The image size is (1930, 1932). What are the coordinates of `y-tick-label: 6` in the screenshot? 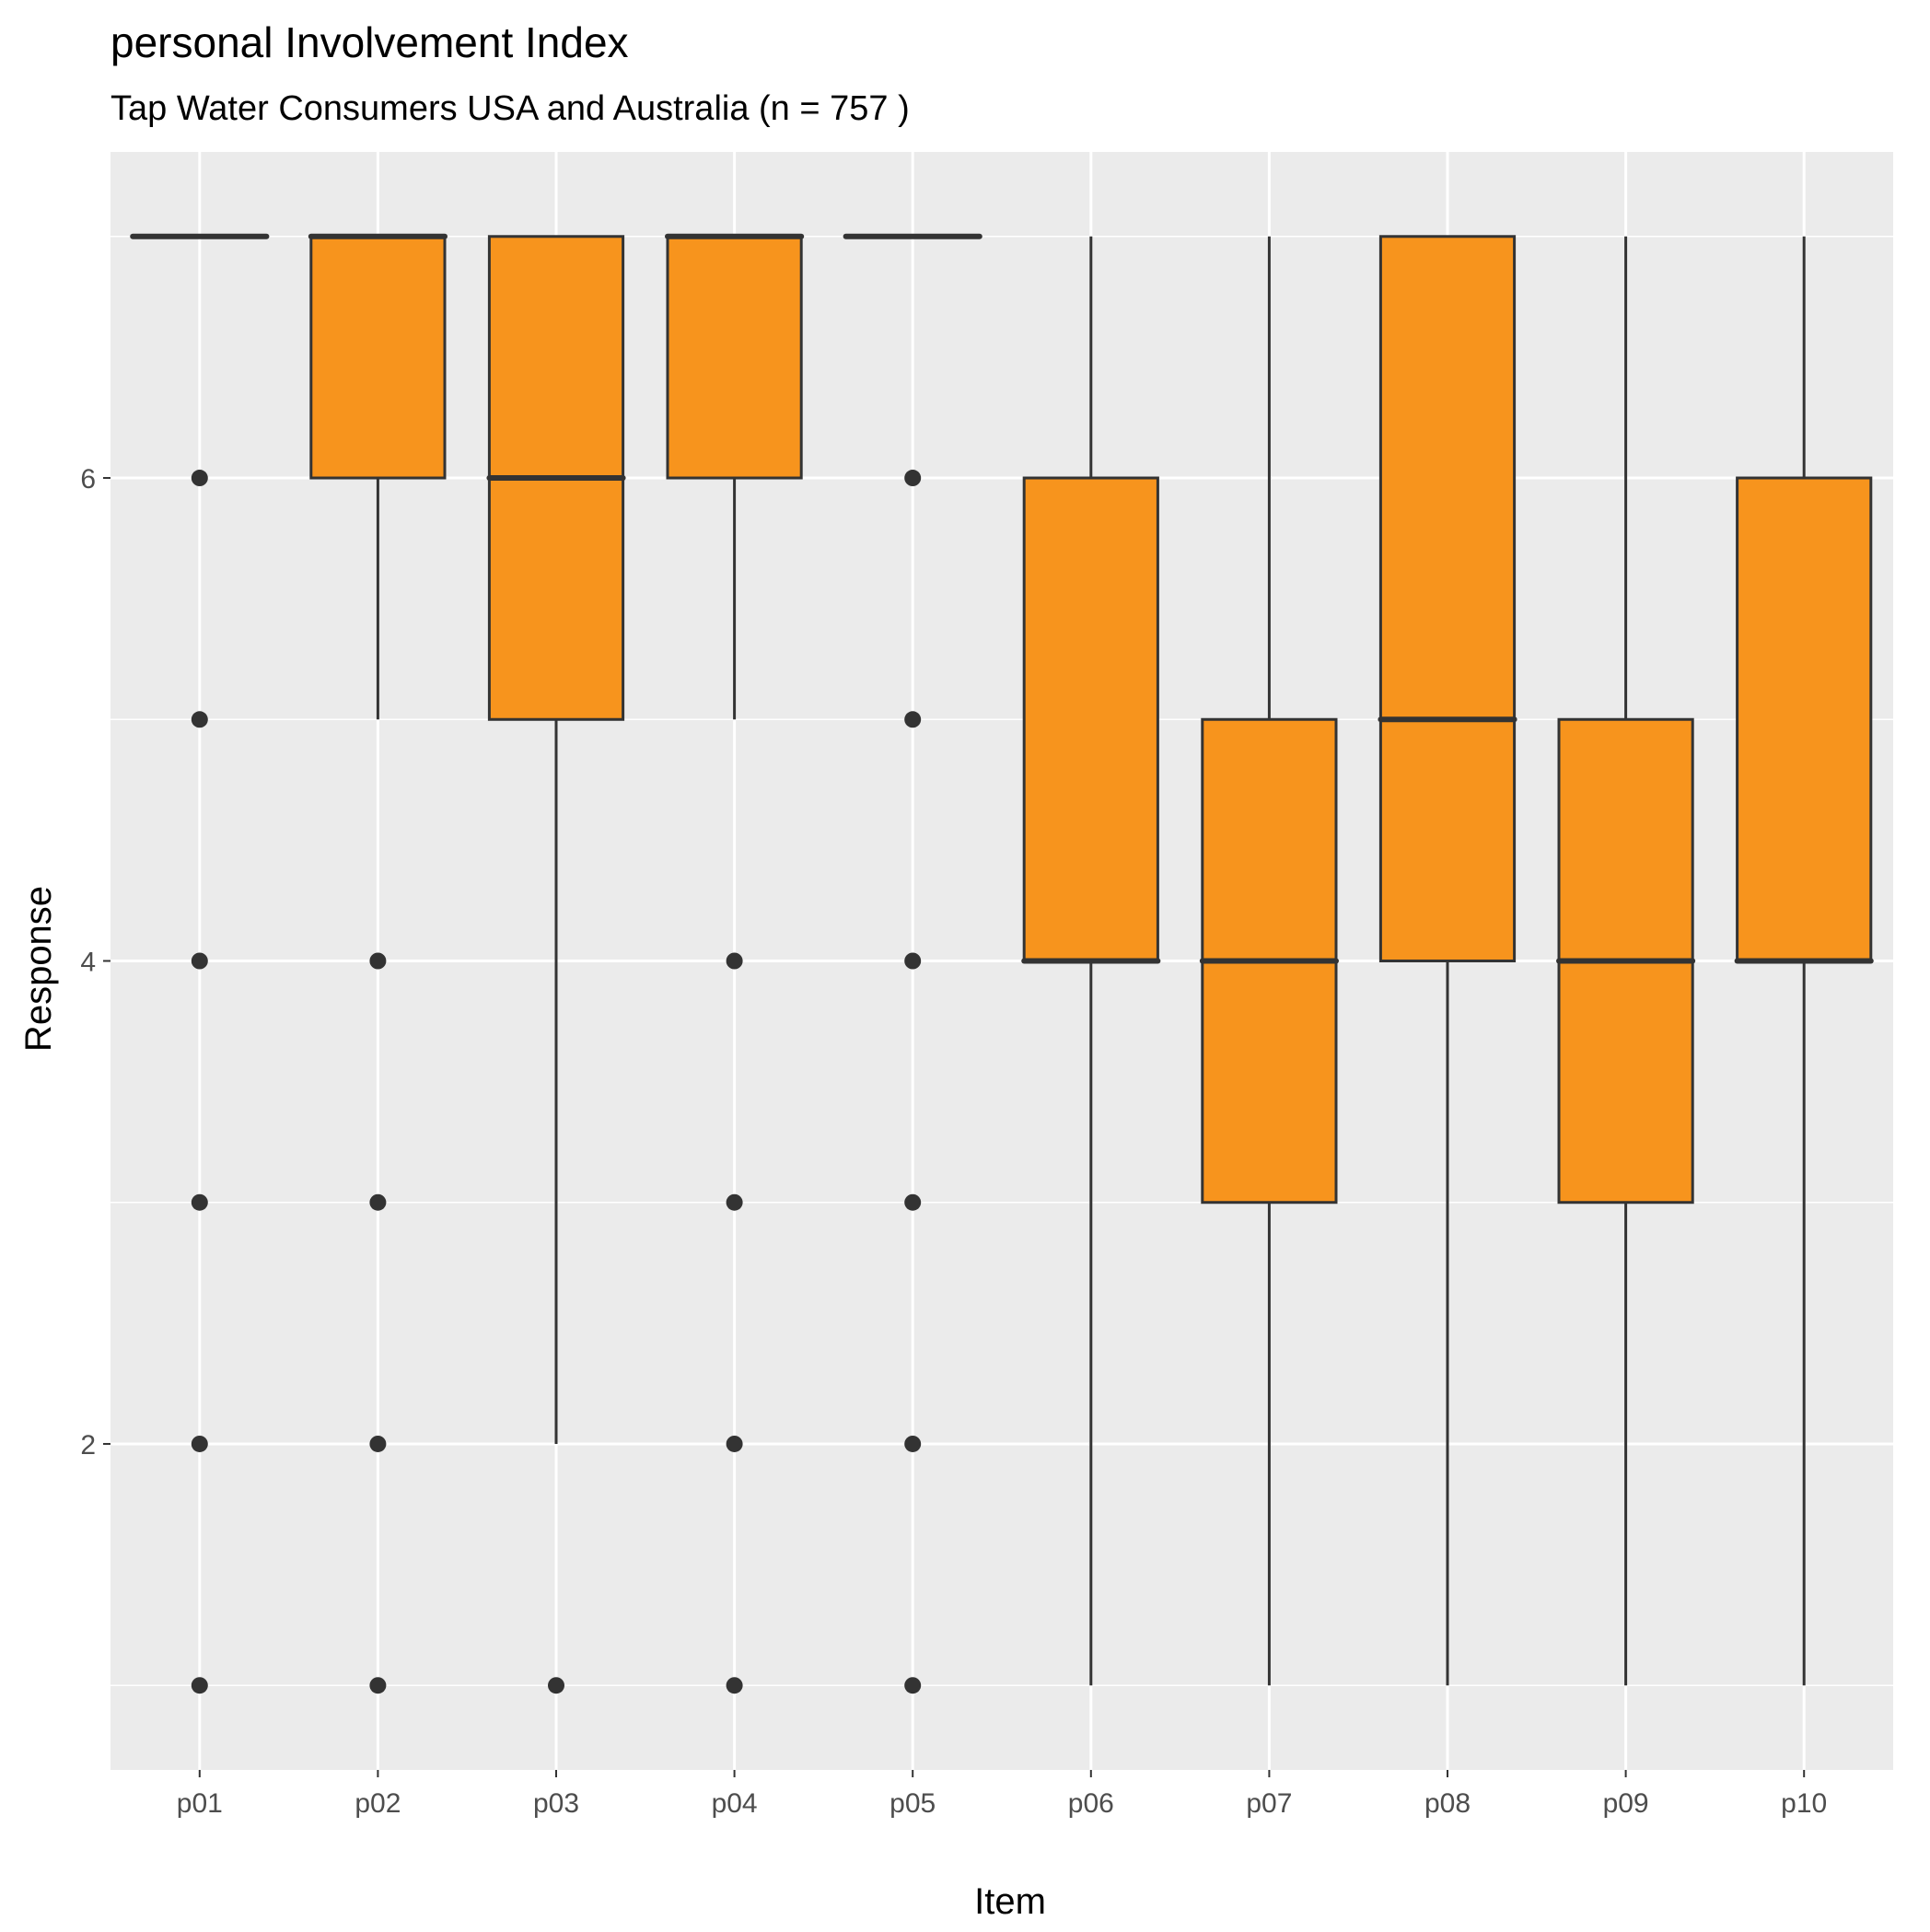 It's located at (88, 479).